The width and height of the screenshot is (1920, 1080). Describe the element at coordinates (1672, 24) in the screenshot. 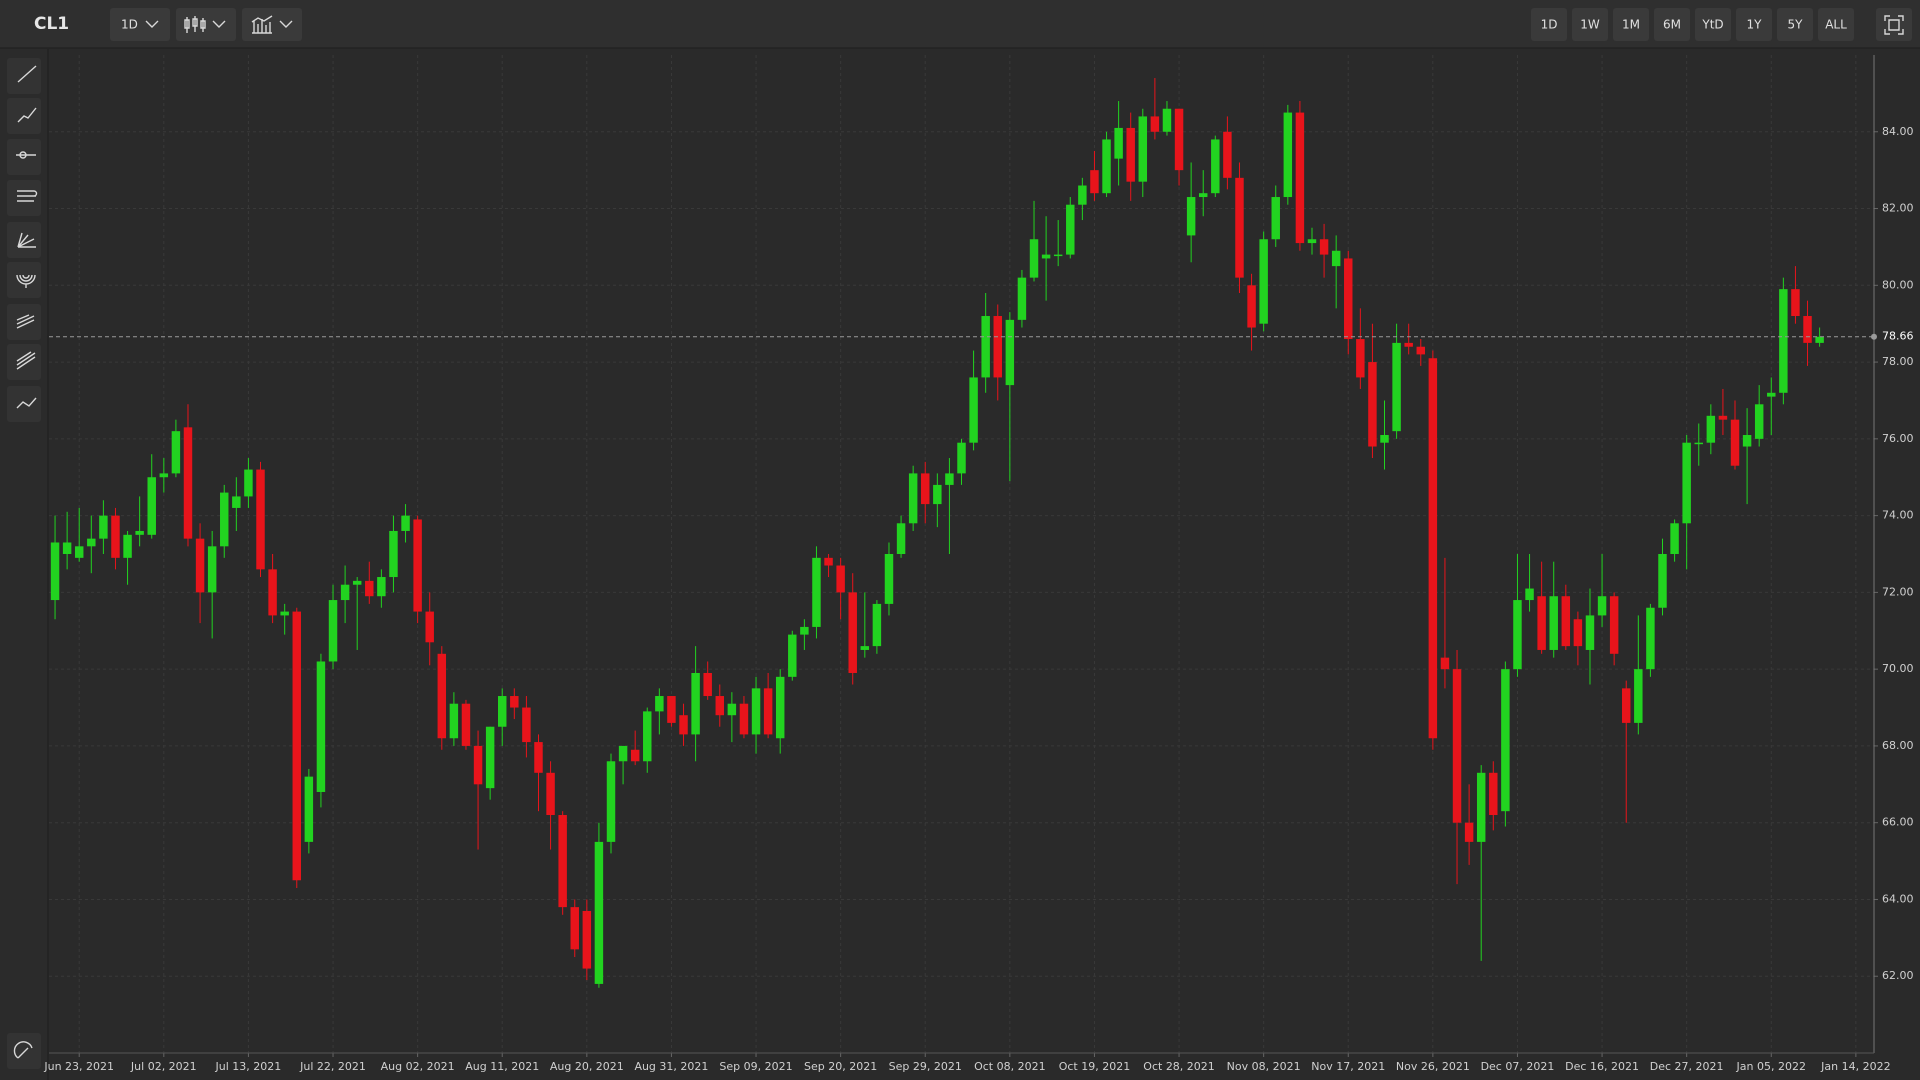

I see `range-button: 6M` at that location.